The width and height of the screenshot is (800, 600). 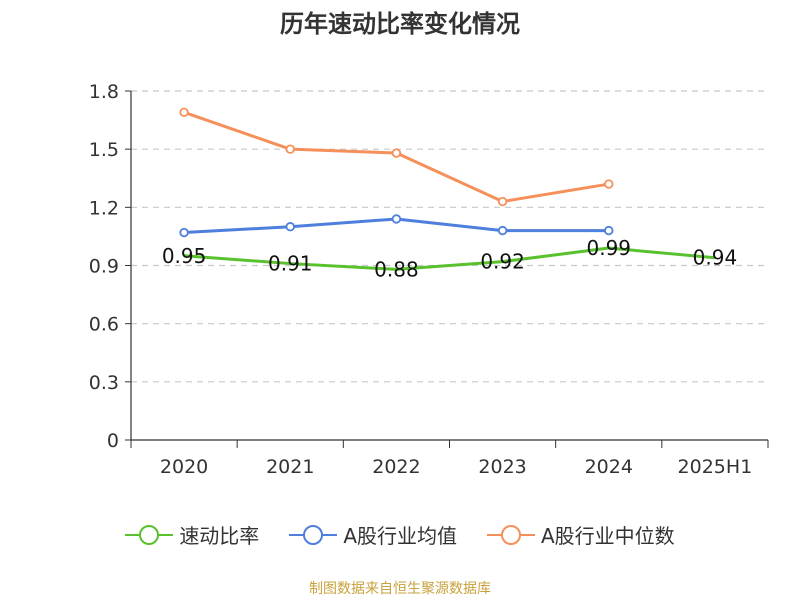 What do you see at coordinates (104, 325) in the screenshot?
I see `y-tick-label: 0.6` at bounding box center [104, 325].